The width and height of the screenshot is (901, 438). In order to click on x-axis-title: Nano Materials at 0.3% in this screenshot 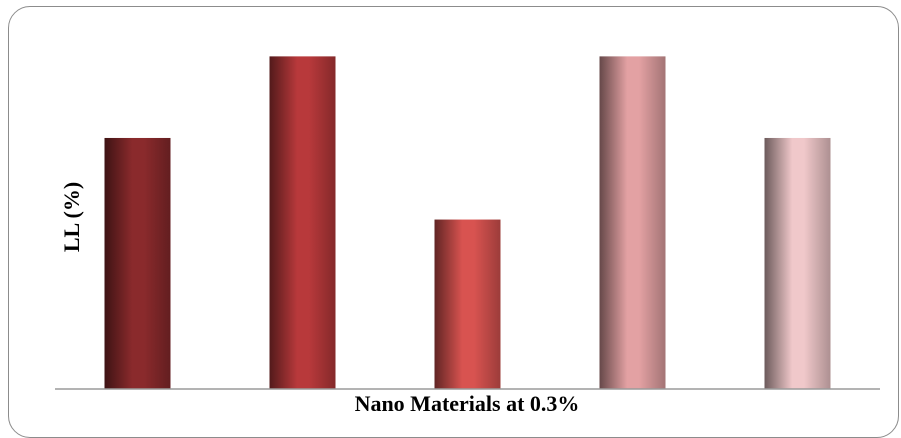, I will do `click(467, 403)`.